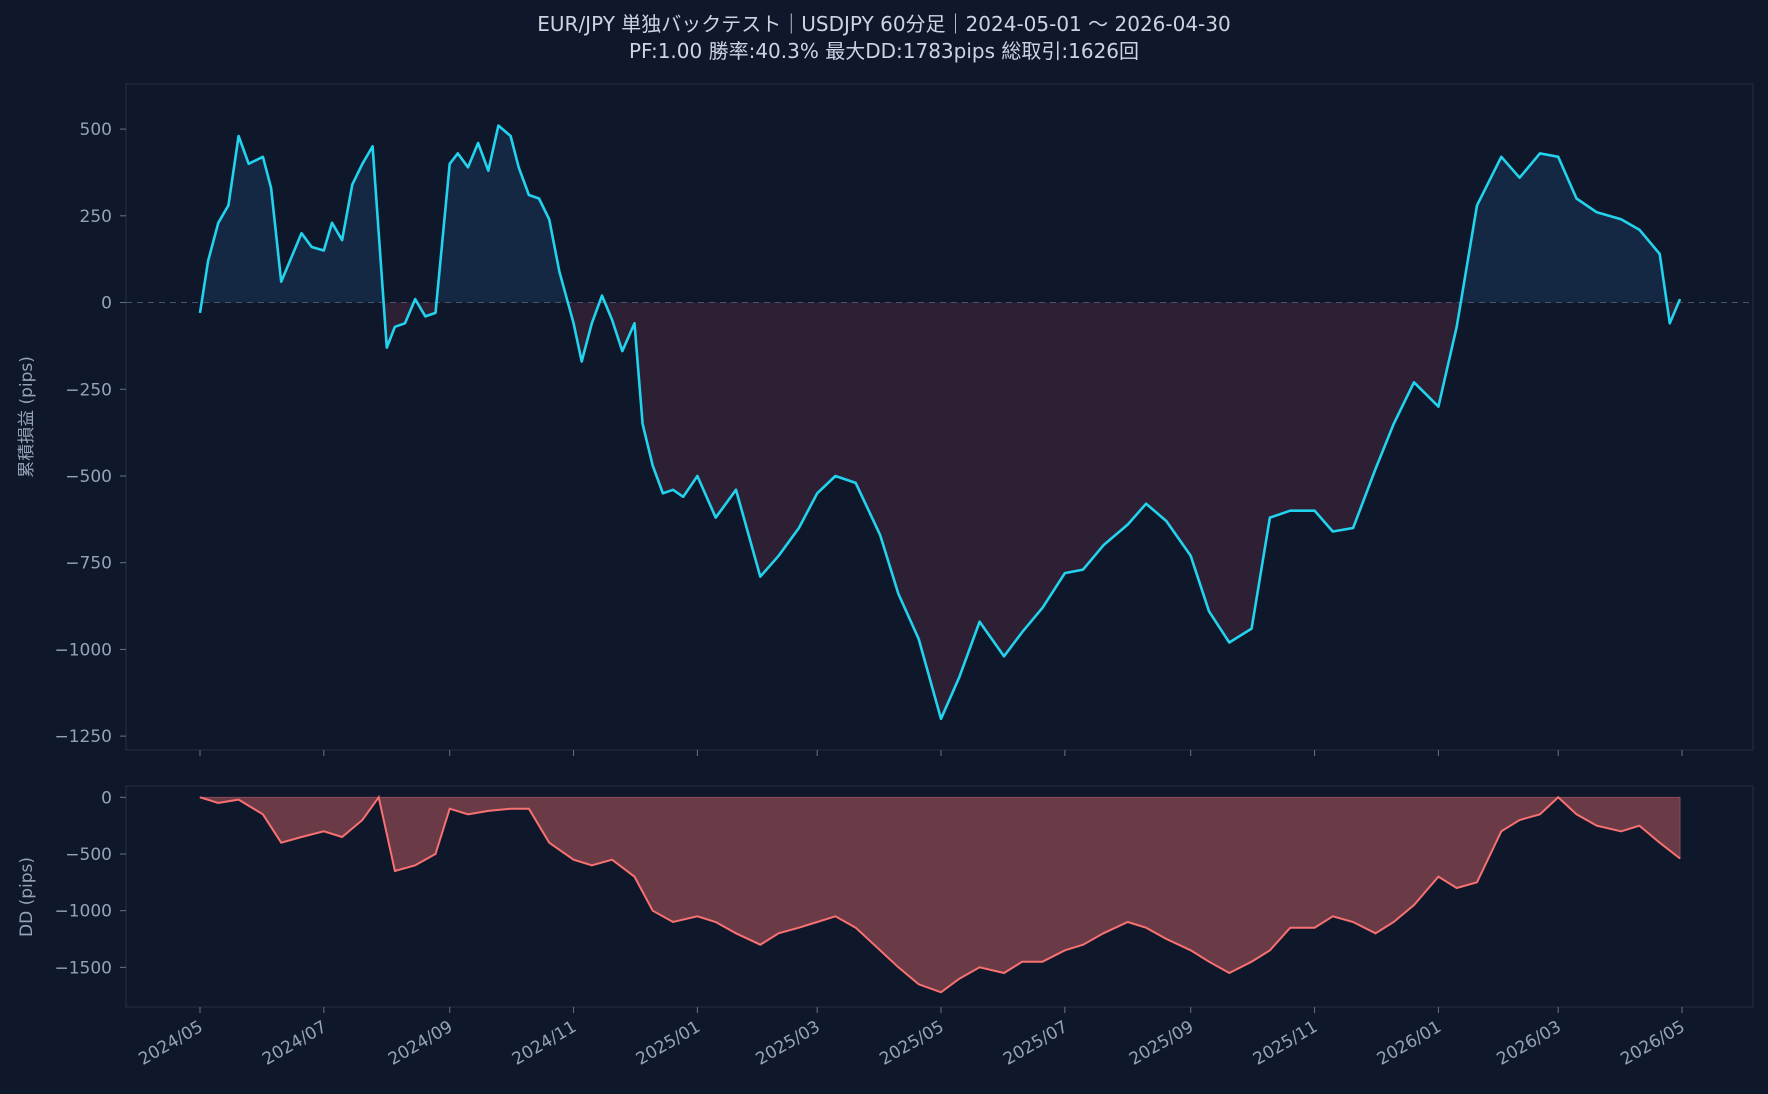 The image size is (1768, 1094). I want to click on bottom-y-tick-label: −1000, so click(83, 912).